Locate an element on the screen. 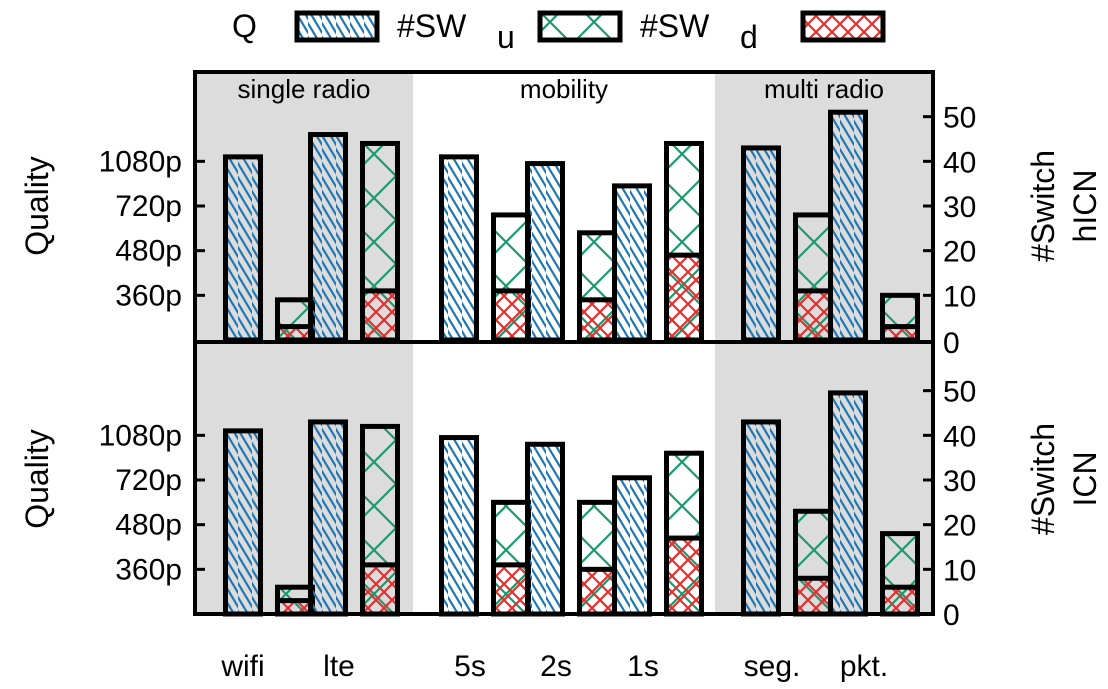  right-tick-0-2: 20 is located at coordinates (959, 252).